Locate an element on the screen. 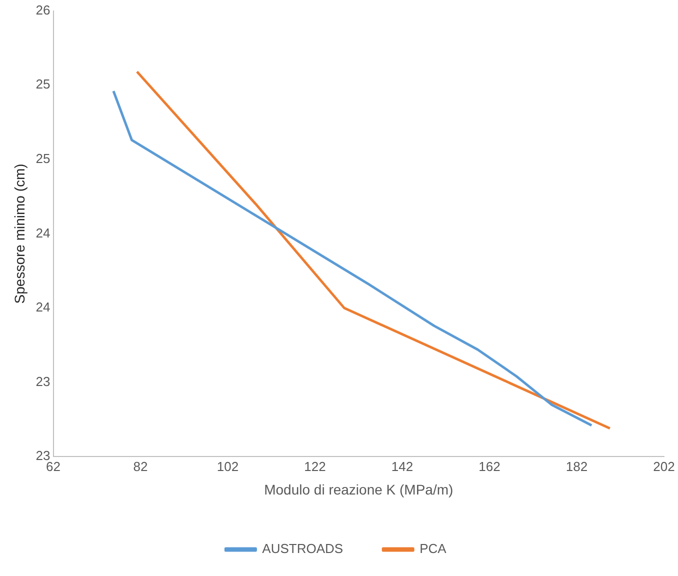 This screenshot has height=576, width=678. x-tick-label: 122 is located at coordinates (315, 466).